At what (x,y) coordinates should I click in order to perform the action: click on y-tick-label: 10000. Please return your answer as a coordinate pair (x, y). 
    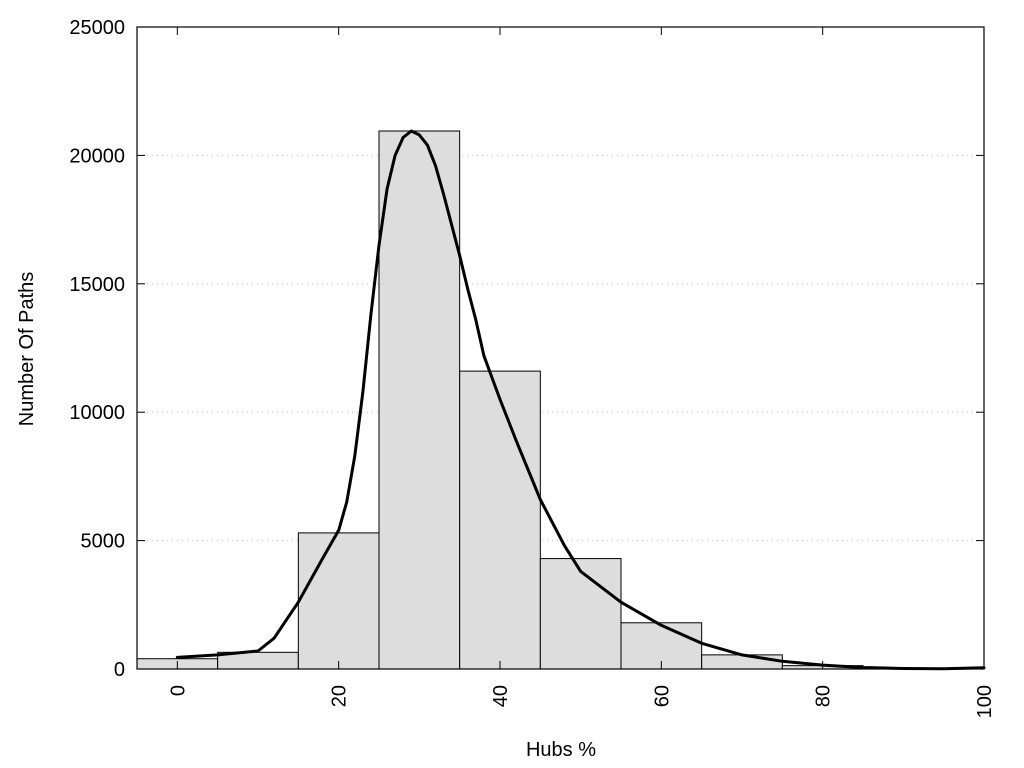
    Looking at the image, I should click on (97, 413).